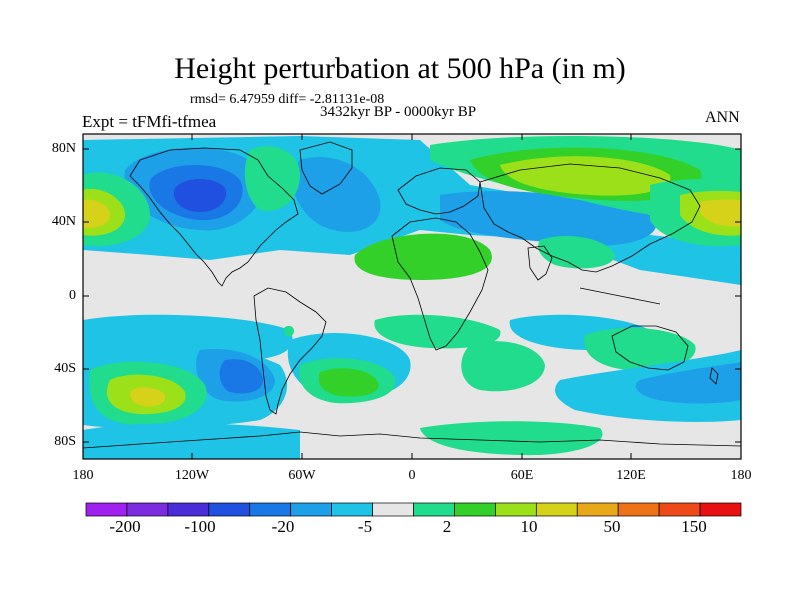 This screenshot has width=800, height=600. I want to click on season-label: ANN, so click(722, 117).